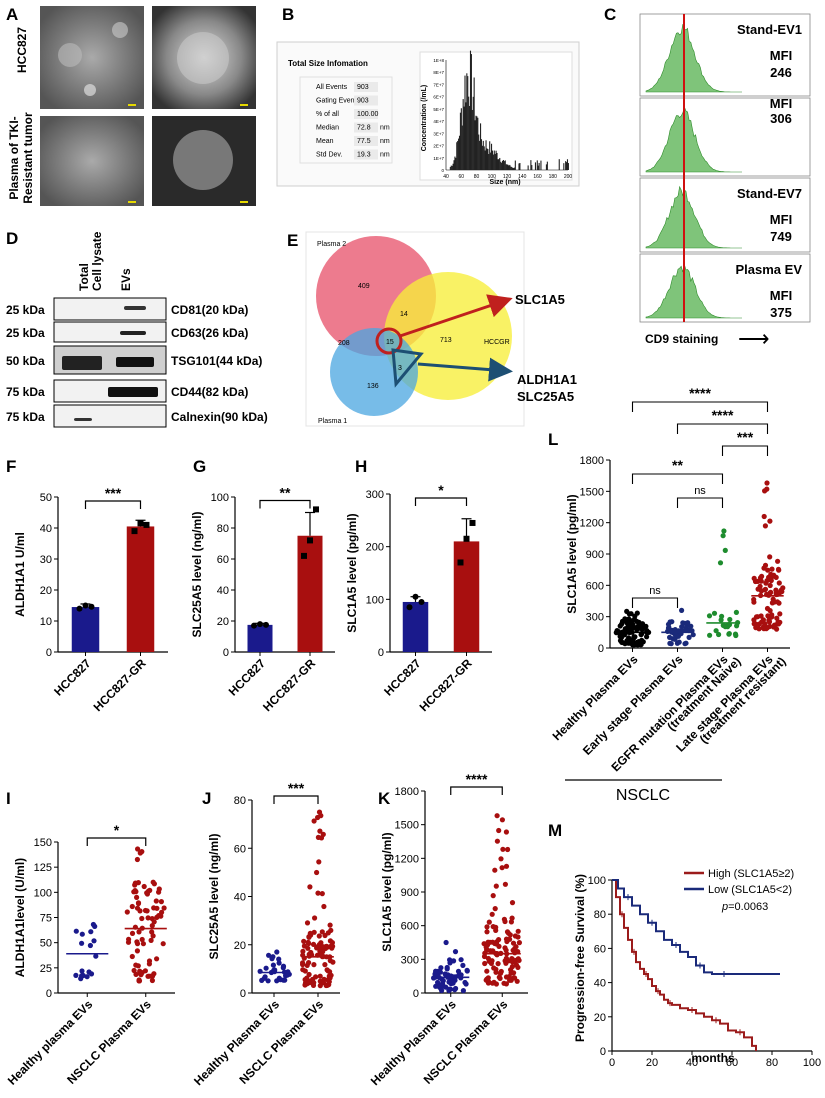  Describe the element at coordinates (553, 439) in the screenshot. I see `panel-letter: L` at that location.